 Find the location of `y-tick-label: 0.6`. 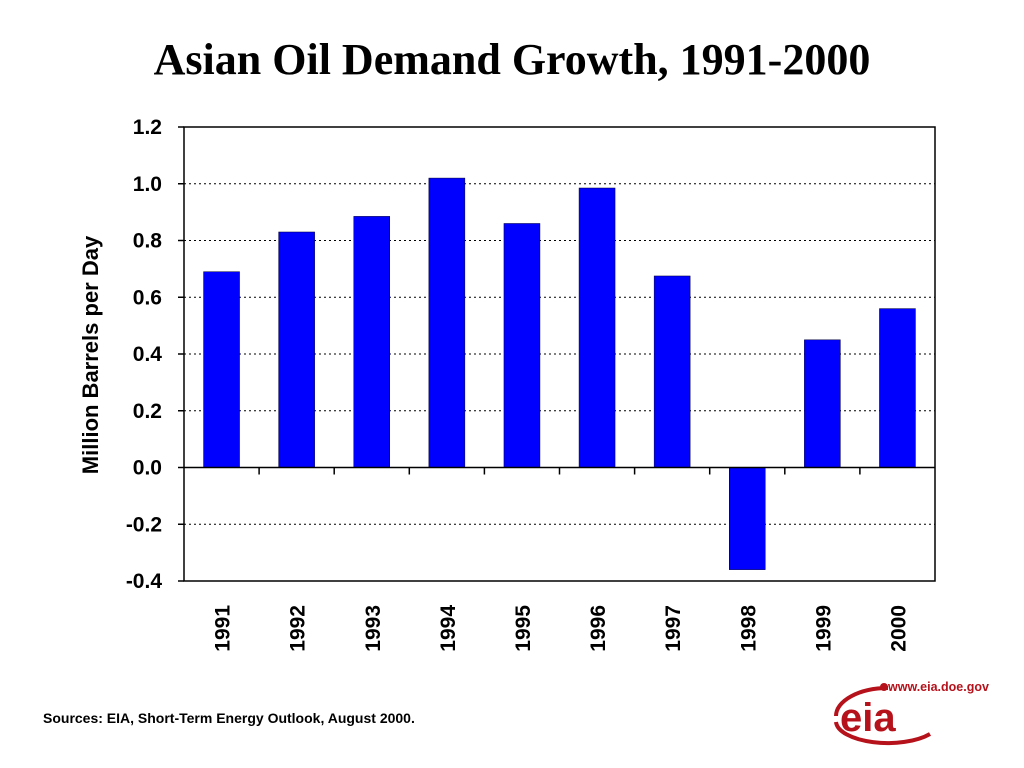

y-tick-label: 0.6 is located at coordinates (147, 297).